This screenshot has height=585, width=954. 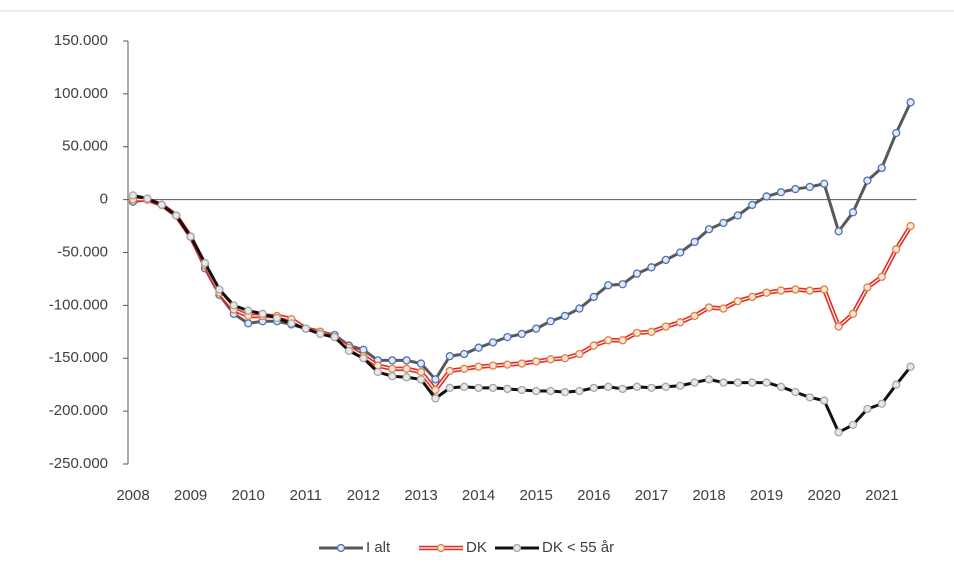 I want to click on legend-label: DK < 55 år, so click(x=578, y=547).